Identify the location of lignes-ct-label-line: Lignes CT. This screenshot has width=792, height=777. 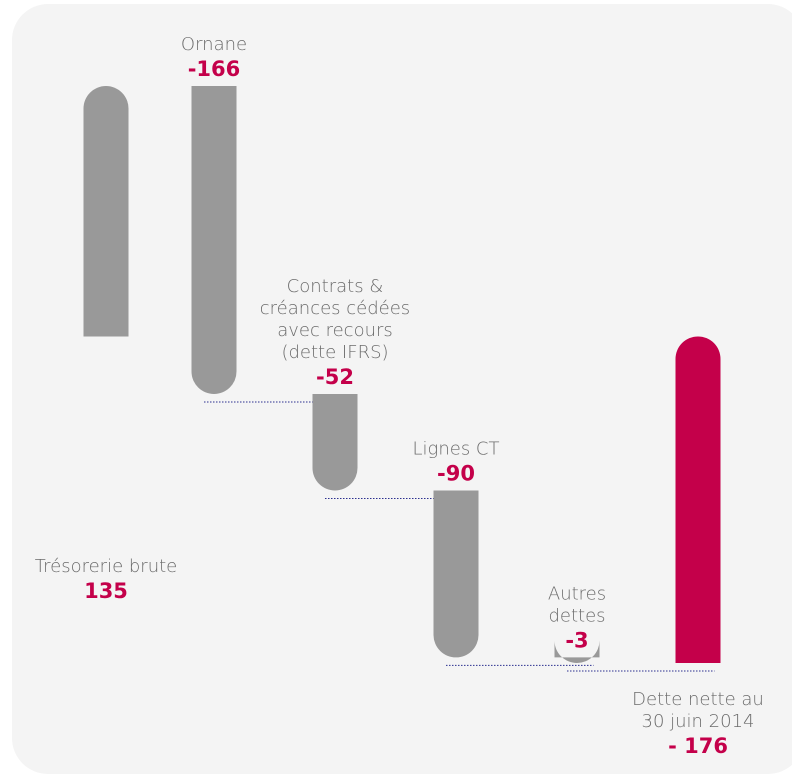
(456, 448).